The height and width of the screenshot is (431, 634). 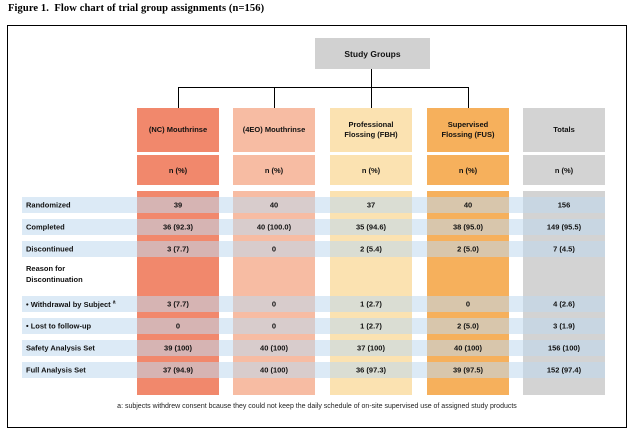 I want to click on row-label: Completed, so click(x=45, y=227).